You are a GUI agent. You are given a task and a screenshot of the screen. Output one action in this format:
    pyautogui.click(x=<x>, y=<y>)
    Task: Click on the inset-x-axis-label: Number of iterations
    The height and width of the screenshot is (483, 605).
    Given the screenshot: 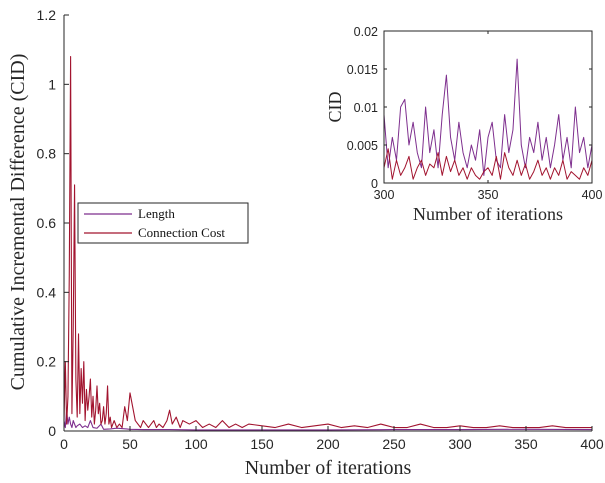 What is the action you would take?
    pyautogui.click(x=488, y=214)
    